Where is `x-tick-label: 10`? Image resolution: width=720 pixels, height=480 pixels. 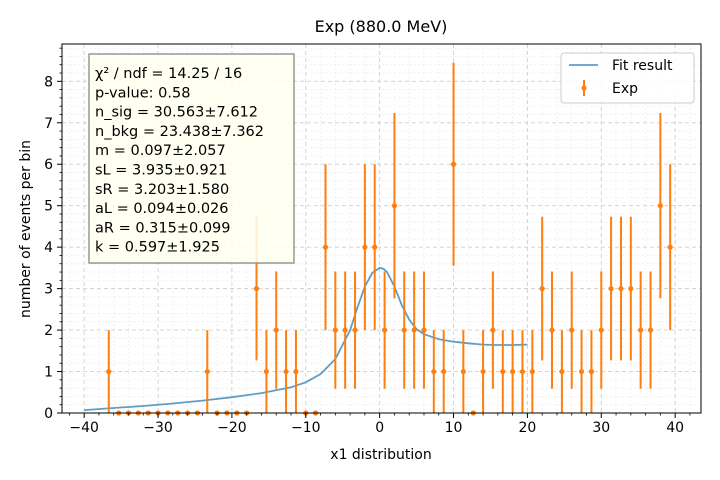 x-tick-label: 10 is located at coordinates (454, 428).